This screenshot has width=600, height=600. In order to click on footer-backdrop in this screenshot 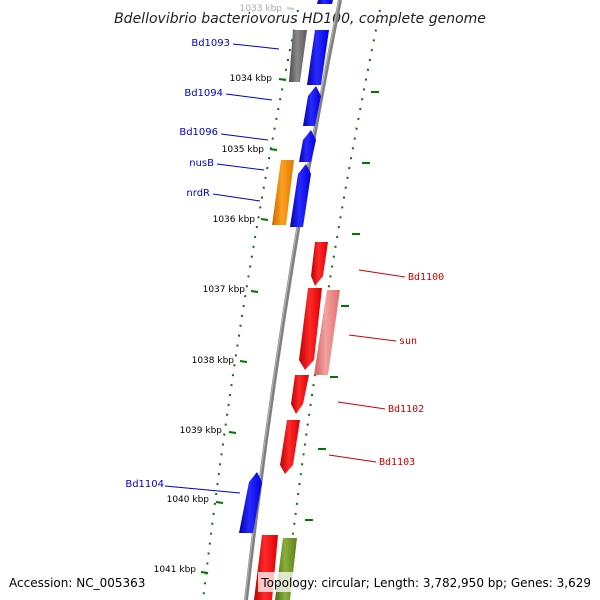, I will do `click(428, 582)`.